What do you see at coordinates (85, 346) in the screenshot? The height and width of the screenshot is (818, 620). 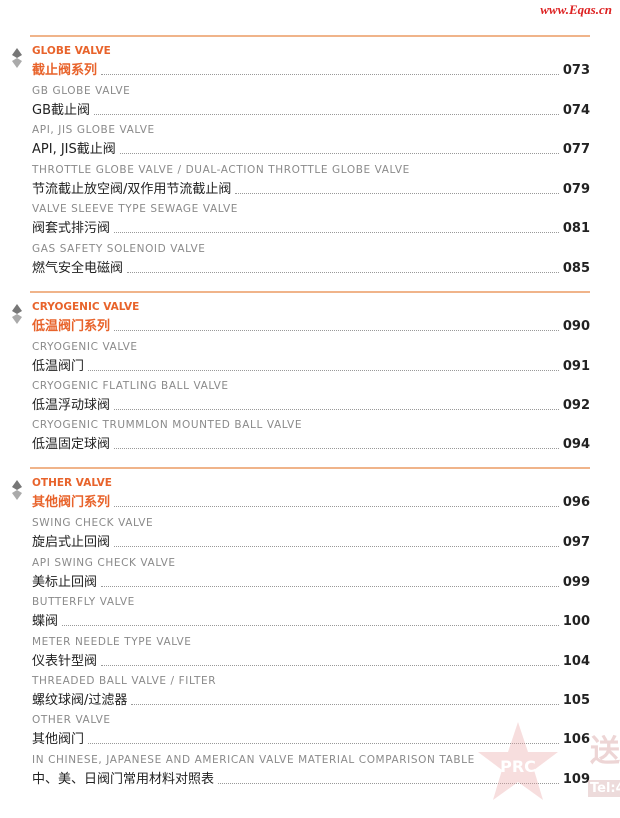 I see `entry-title-en: CRYOGENIC VALVE` at bounding box center [85, 346].